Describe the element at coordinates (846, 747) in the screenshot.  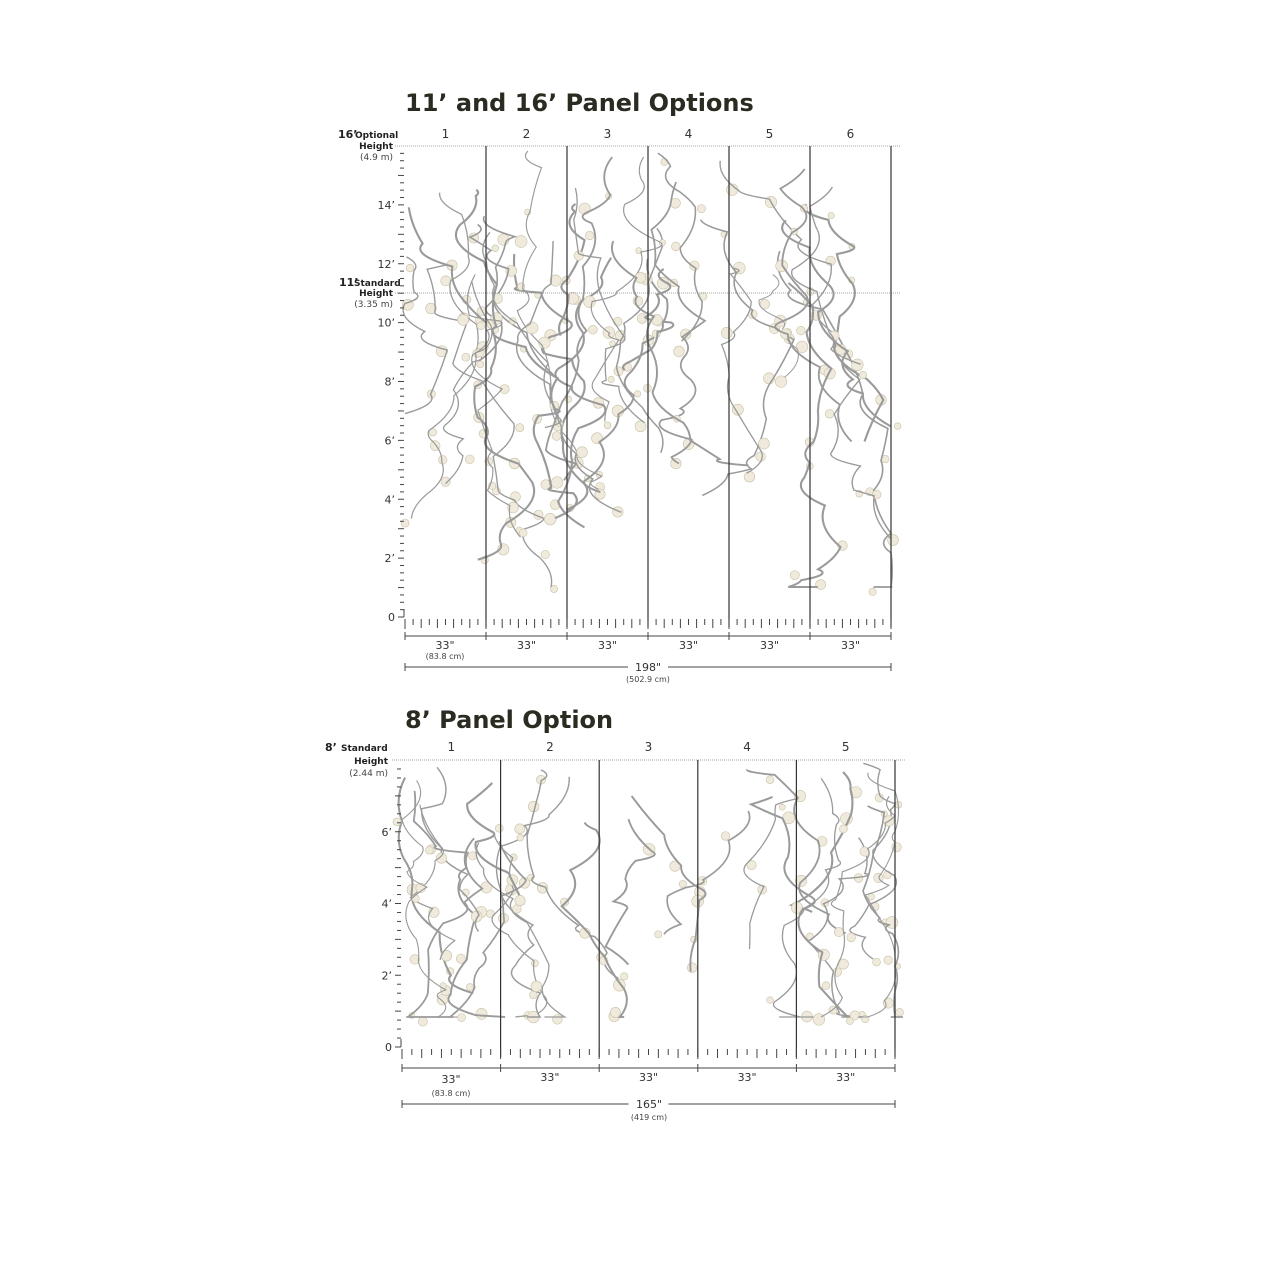
I see `panel-number: 5` at that location.